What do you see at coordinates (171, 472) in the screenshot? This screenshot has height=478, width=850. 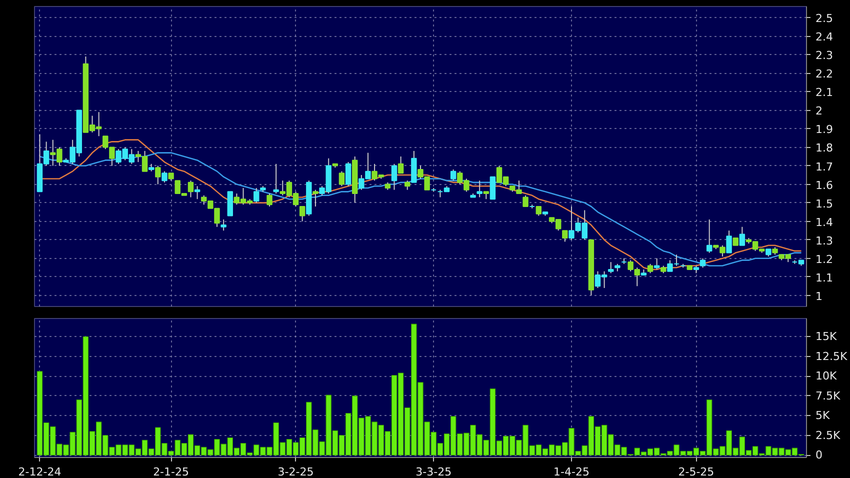 I see `x-tick-label: 2-1-25` at bounding box center [171, 472].